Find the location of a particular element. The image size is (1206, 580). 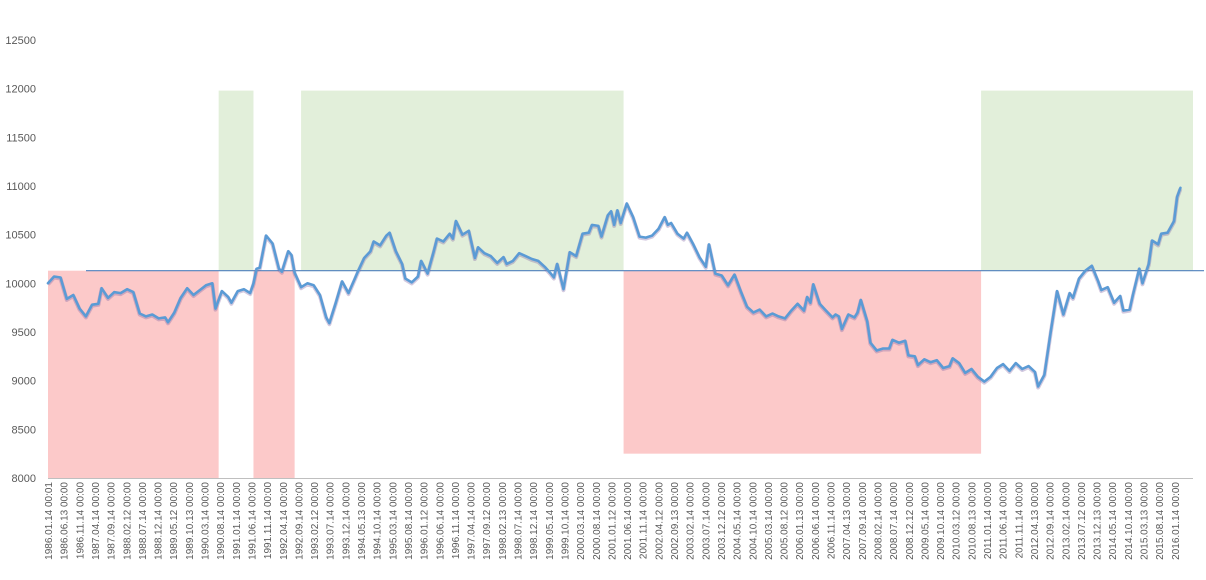

x-tick-label: 2008.12.12 00:00 is located at coordinates (910, 521).